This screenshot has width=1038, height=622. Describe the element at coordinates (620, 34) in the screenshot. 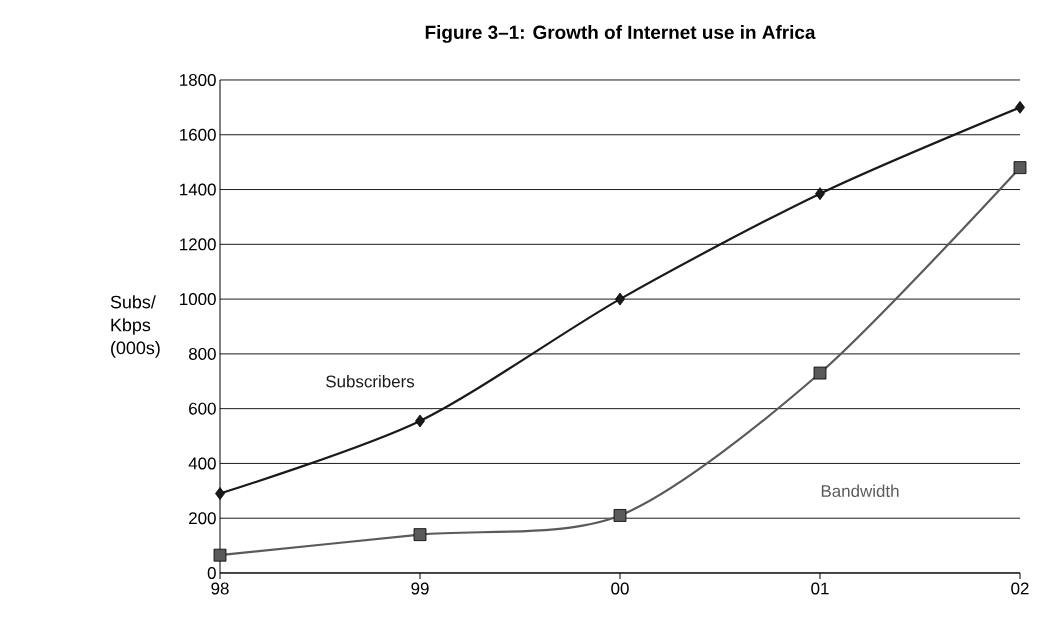

I see `chart-title: Figure 3–1: Growth of Internet use in Africa` at that location.